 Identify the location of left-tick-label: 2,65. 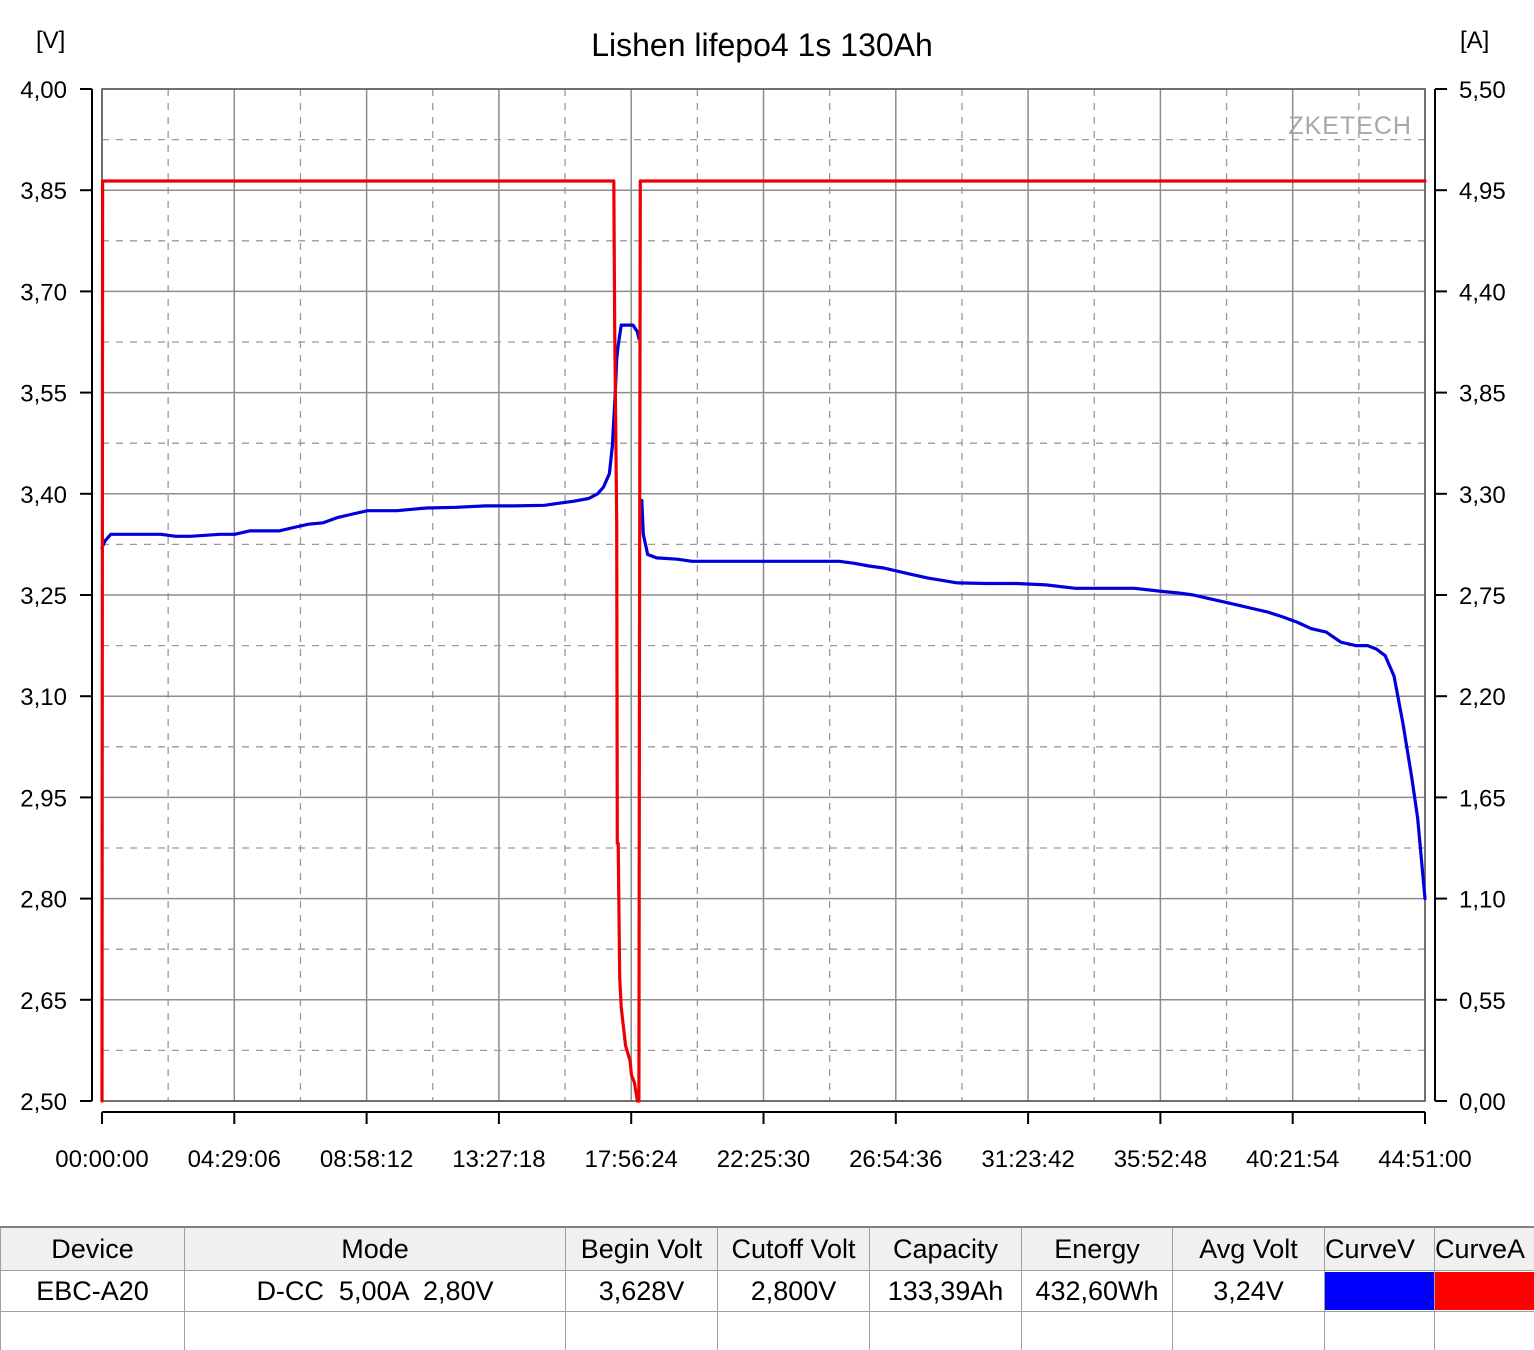
(43, 1001).